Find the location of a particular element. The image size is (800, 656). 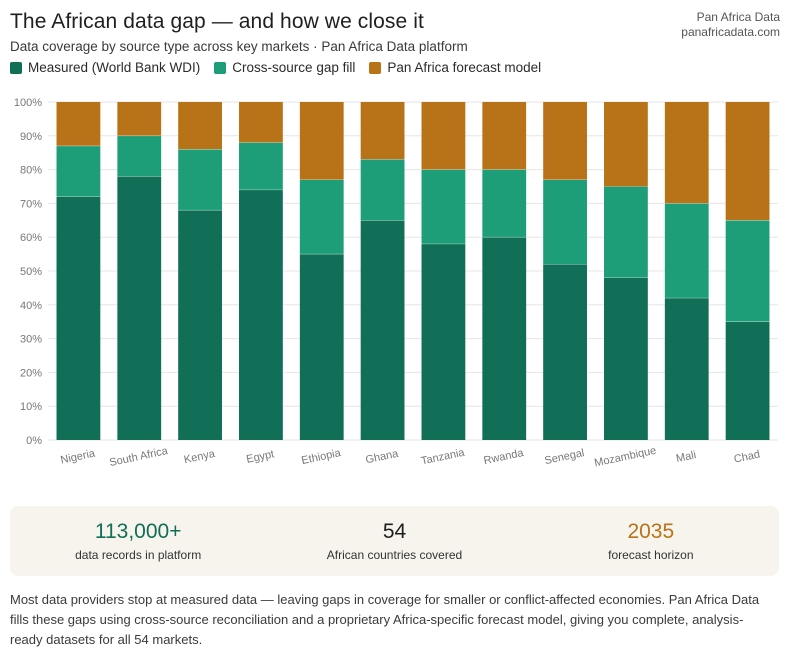

x-tick-label: Tanzania is located at coordinates (443, 456).